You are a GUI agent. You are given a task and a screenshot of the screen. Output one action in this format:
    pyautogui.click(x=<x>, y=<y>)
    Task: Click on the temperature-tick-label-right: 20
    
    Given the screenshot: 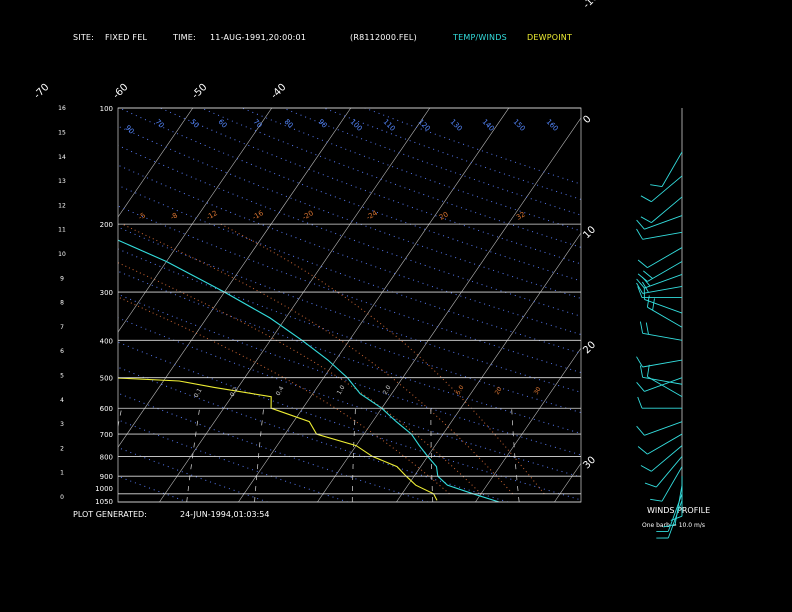 What is the action you would take?
    pyautogui.click(x=589, y=347)
    